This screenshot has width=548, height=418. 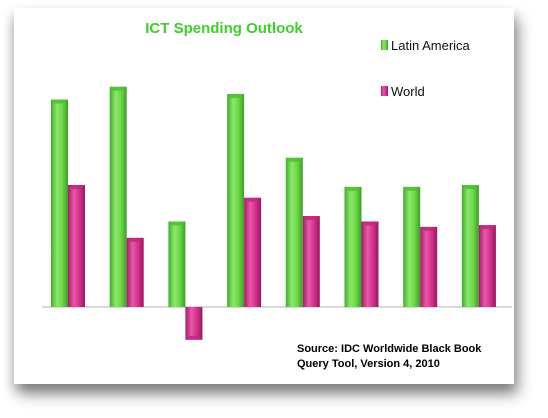 What do you see at coordinates (224, 28) in the screenshot?
I see `chart-title: ICT Spending Outlook` at bounding box center [224, 28].